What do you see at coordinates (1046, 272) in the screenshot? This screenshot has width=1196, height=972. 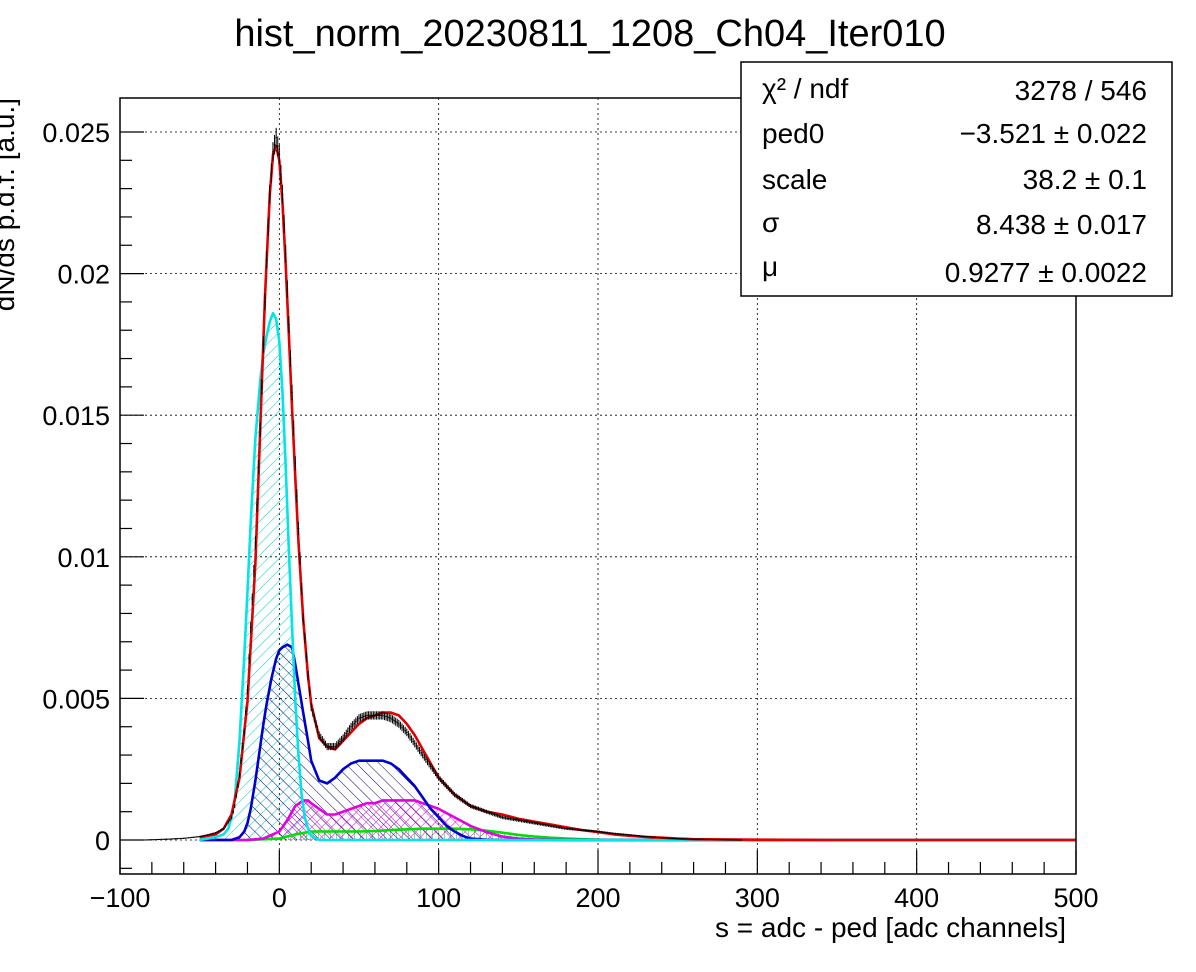 I see `stats-value-mu: 0.9277 ± 0.0022` at bounding box center [1046, 272].